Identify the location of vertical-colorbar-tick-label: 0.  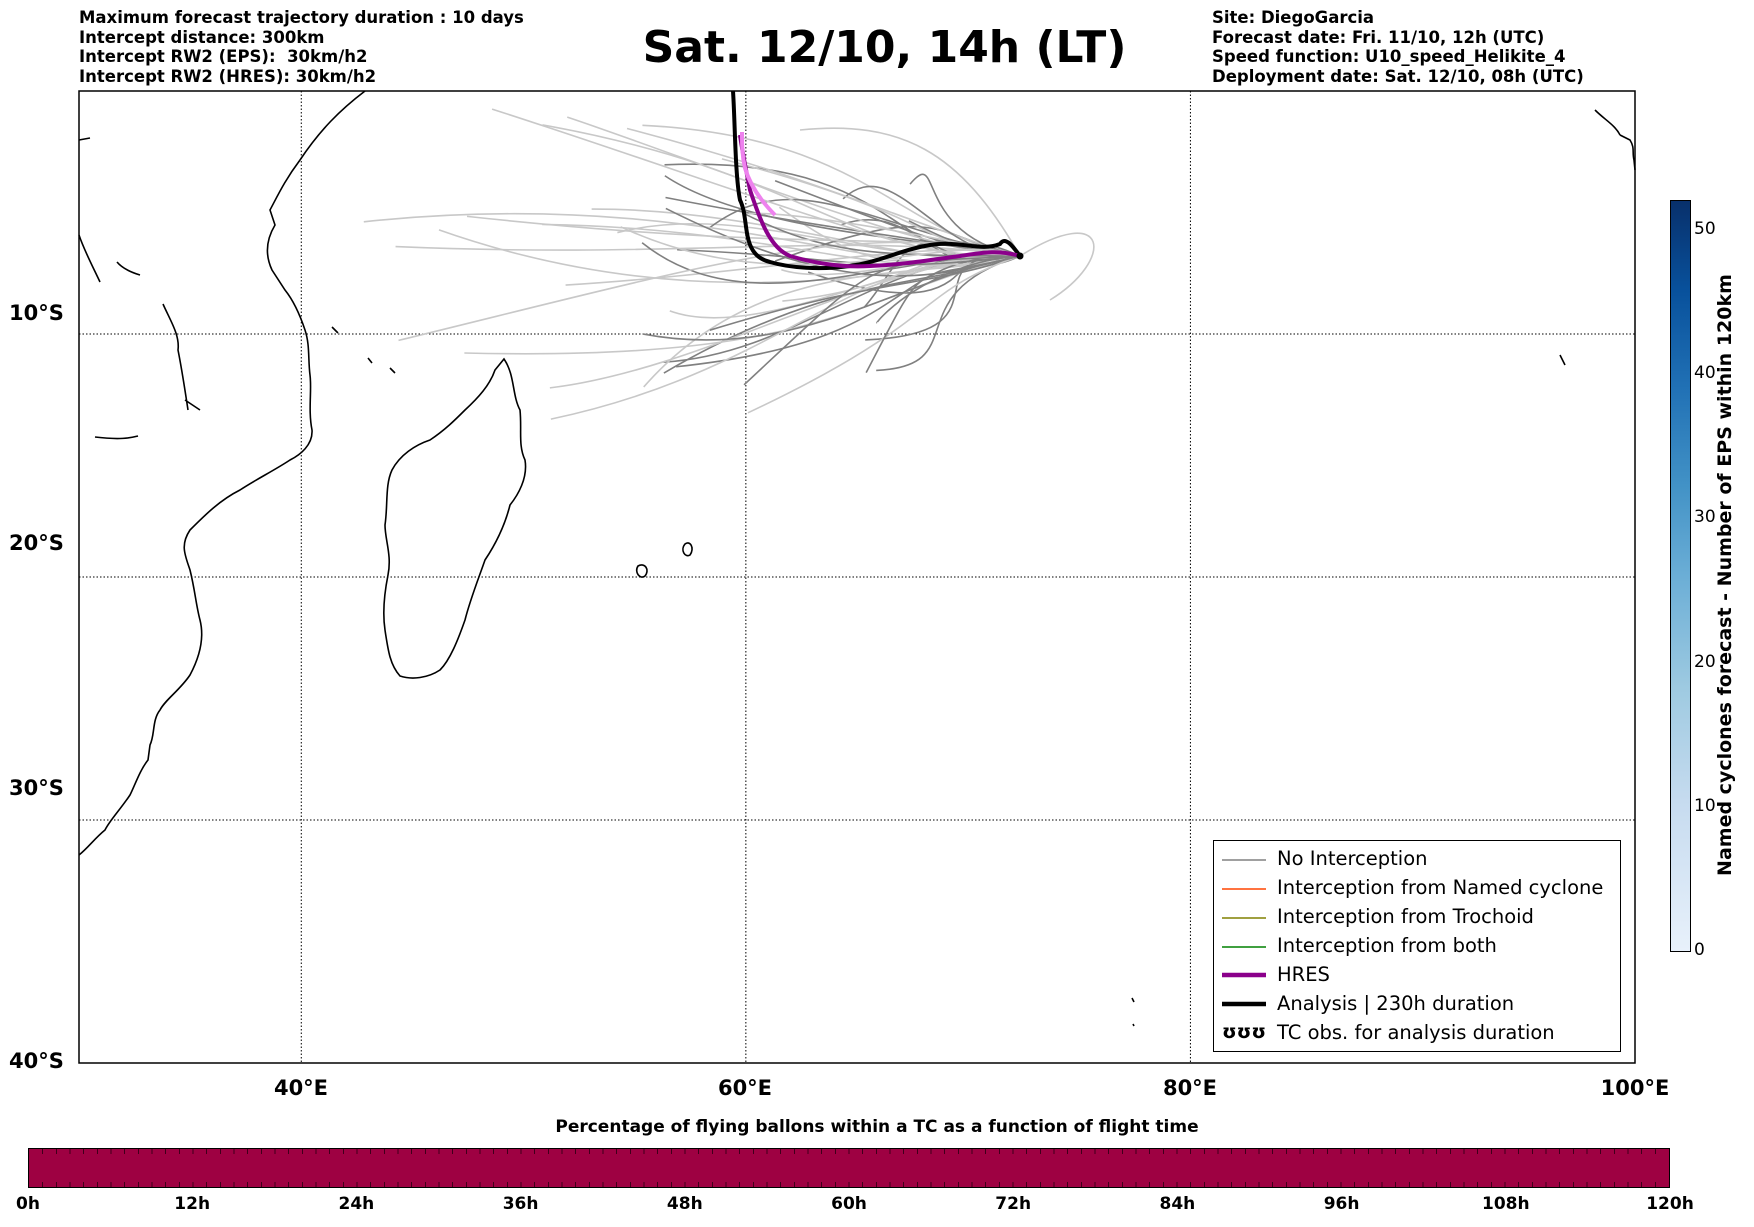
(1699, 950).